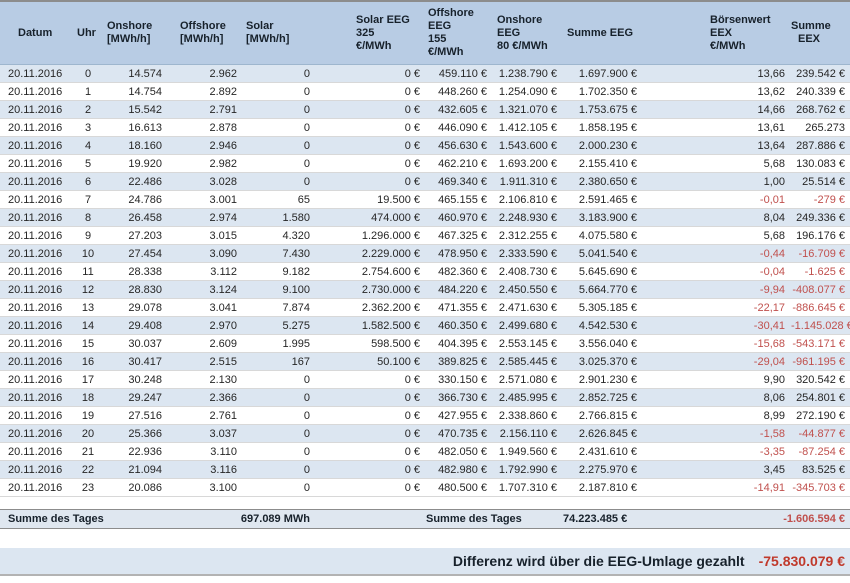  Describe the element at coordinates (145, 199) in the screenshot. I see `cell-onshore-mwh: 24.786` at that location.